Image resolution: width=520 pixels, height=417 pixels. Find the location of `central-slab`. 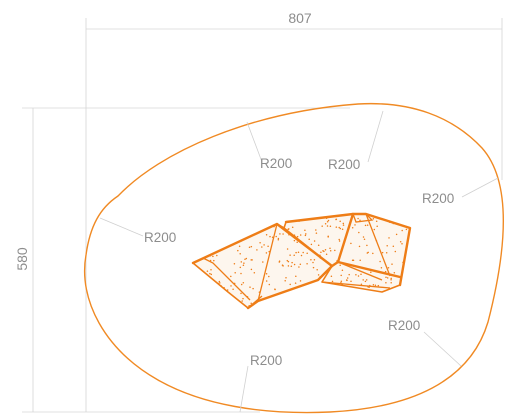

central-slab is located at coordinates (301, 261).